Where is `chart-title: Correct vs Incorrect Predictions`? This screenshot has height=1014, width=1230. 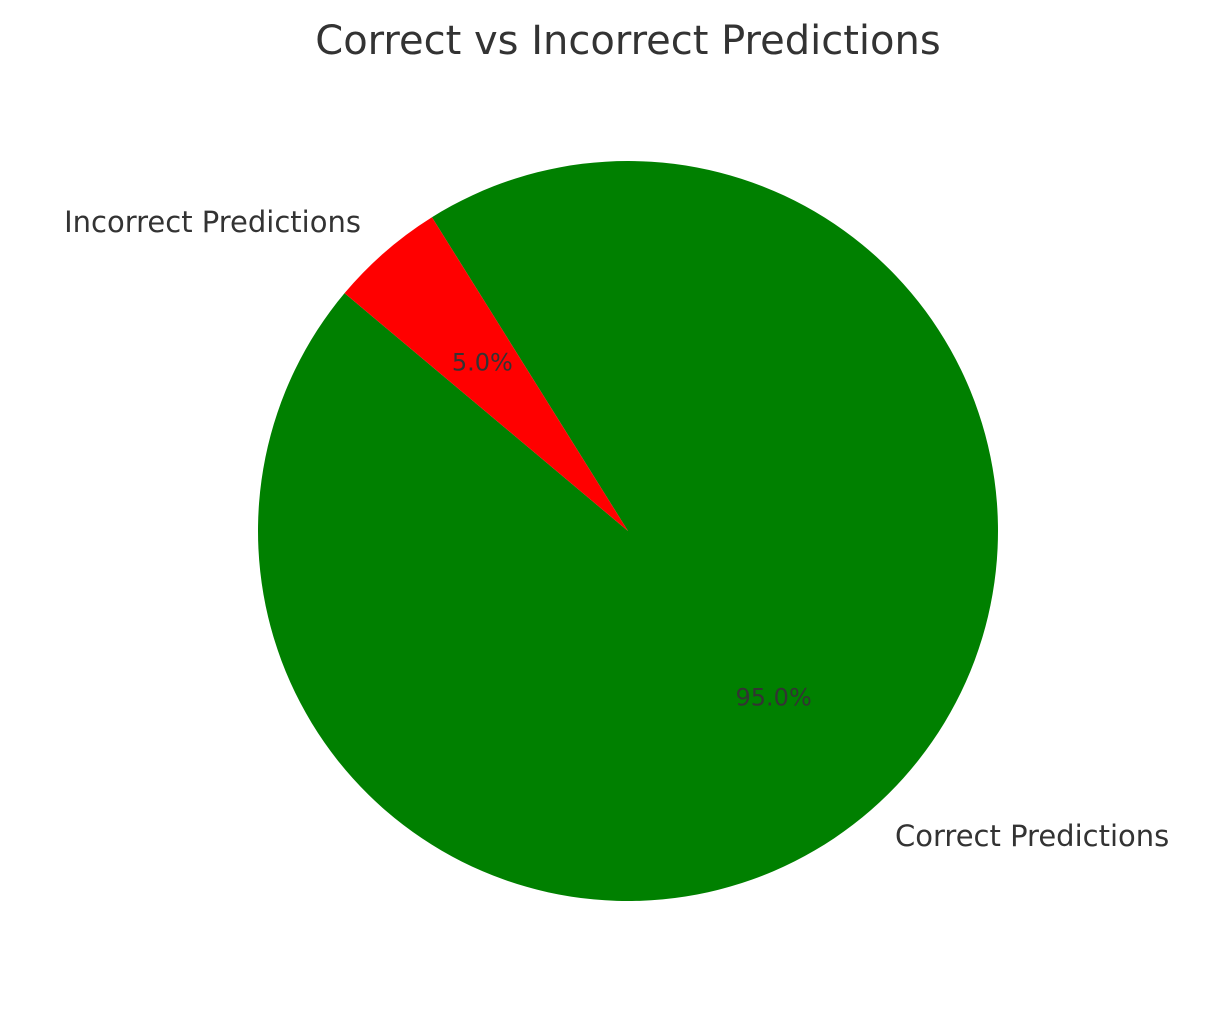 chart-title: Correct vs Incorrect Predictions is located at coordinates (627, 41).